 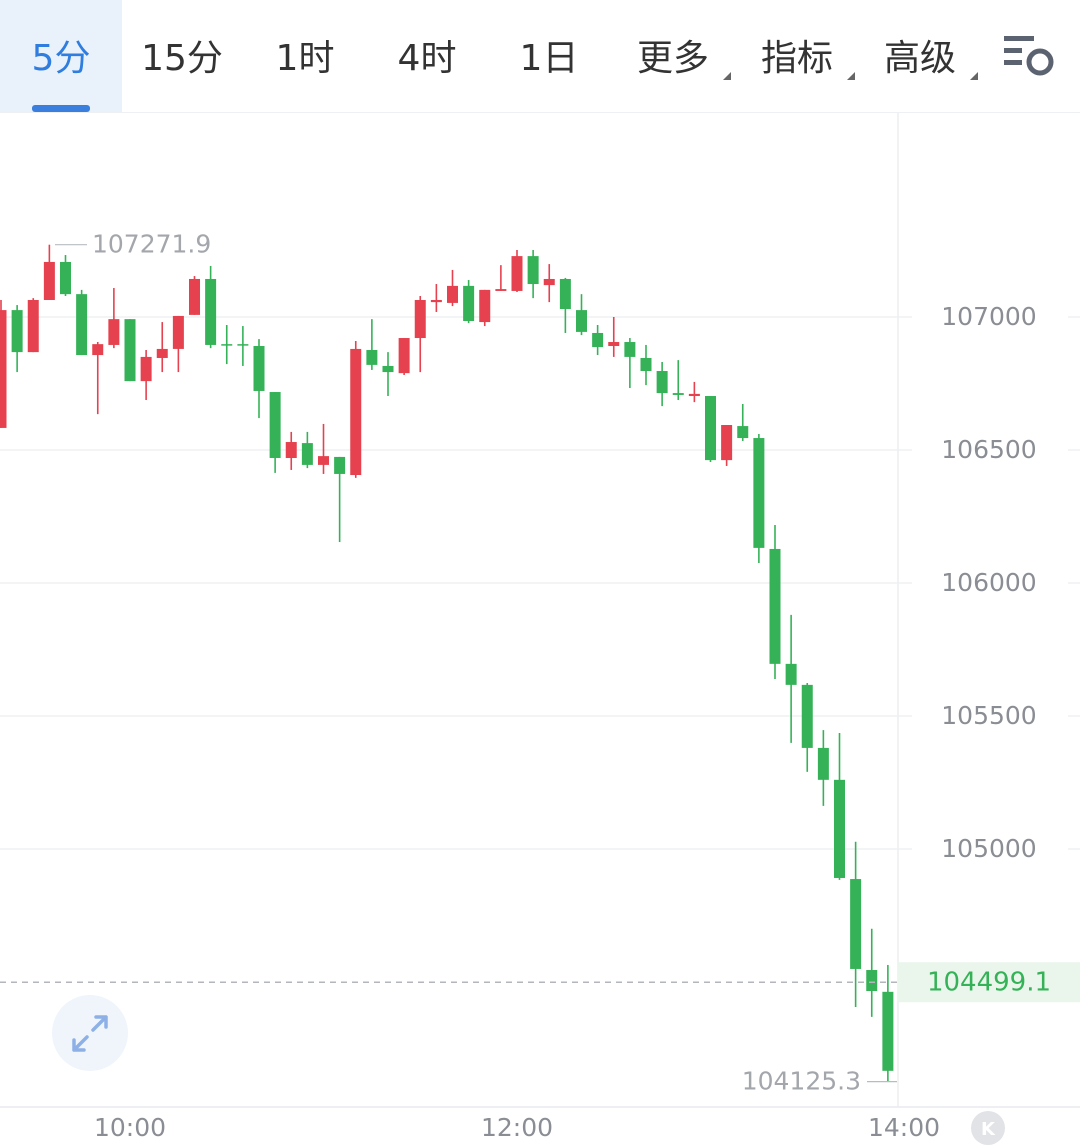 I want to click on icon-gear, so click(x=1040, y=62).